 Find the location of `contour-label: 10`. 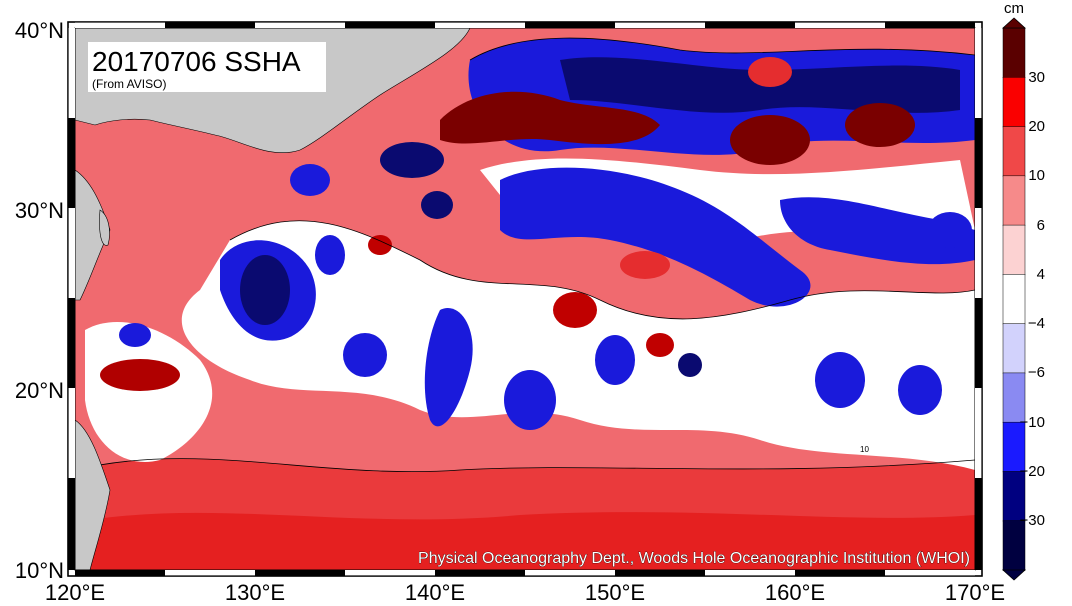

contour-label: 10 is located at coordinates (864, 449).